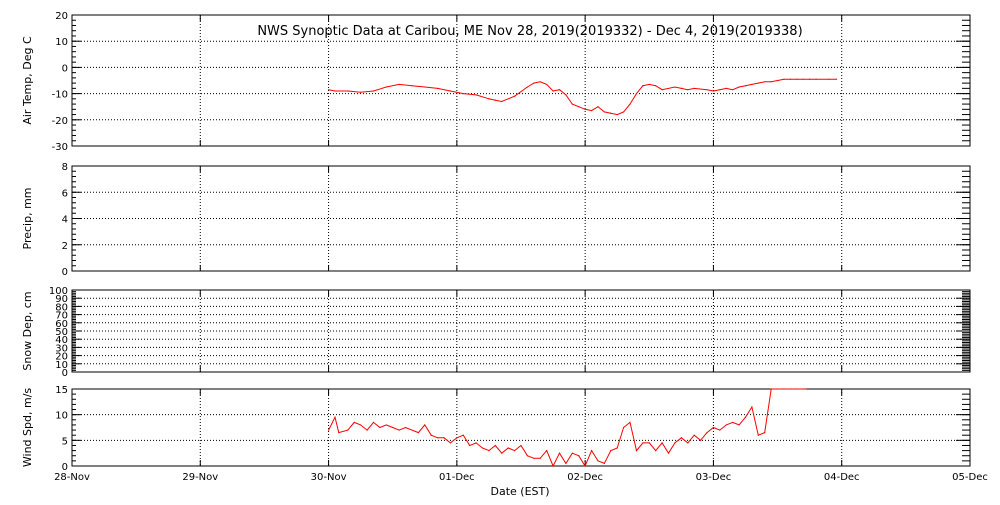 This screenshot has height=505, width=1000. What do you see at coordinates (567, 428) in the screenshot?
I see `wind-speed-series-line` at bounding box center [567, 428].